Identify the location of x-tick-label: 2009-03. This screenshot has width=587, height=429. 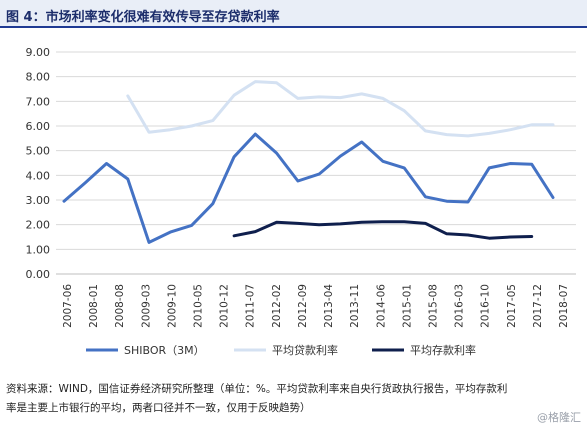
(146, 306).